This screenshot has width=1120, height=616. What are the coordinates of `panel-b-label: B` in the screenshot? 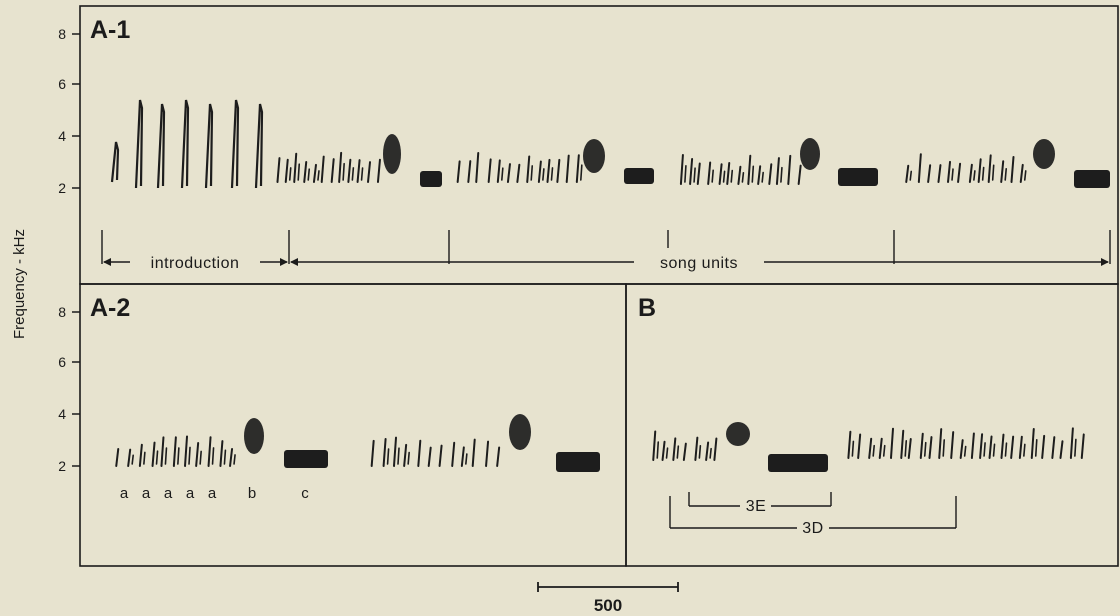 It's located at (647, 308).